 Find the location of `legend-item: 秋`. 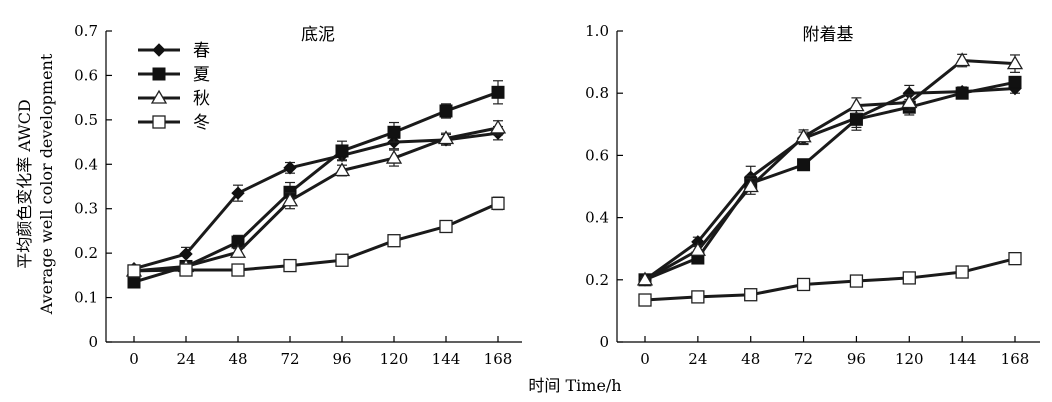

legend-item: 秋 is located at coordinates (174, 99).